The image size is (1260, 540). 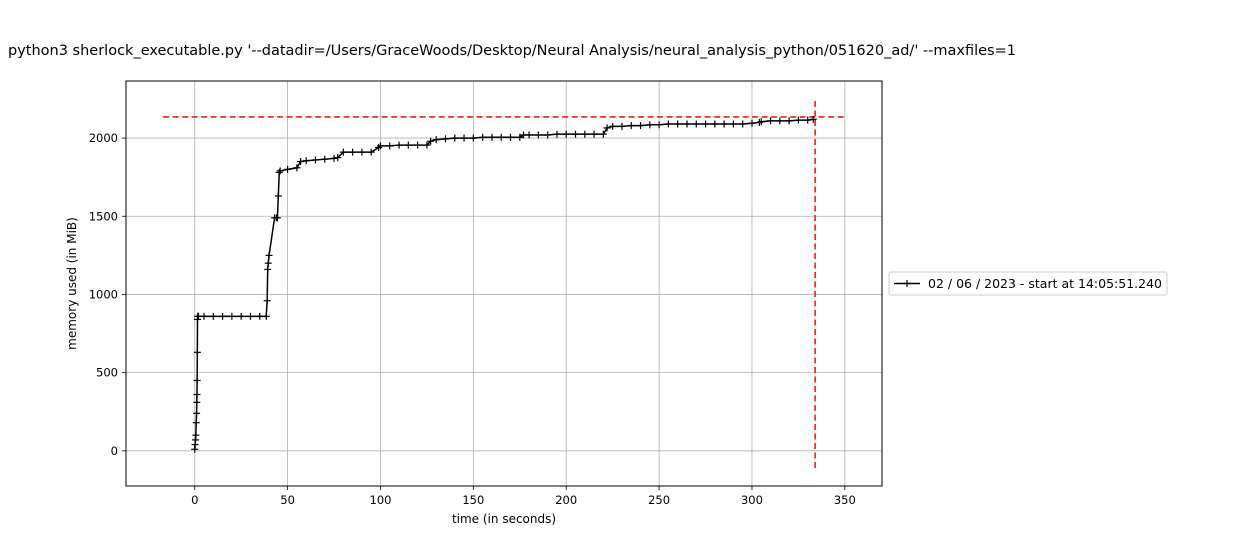 I want to click on y-tick-label: 1500, so click(x=103, y=216).